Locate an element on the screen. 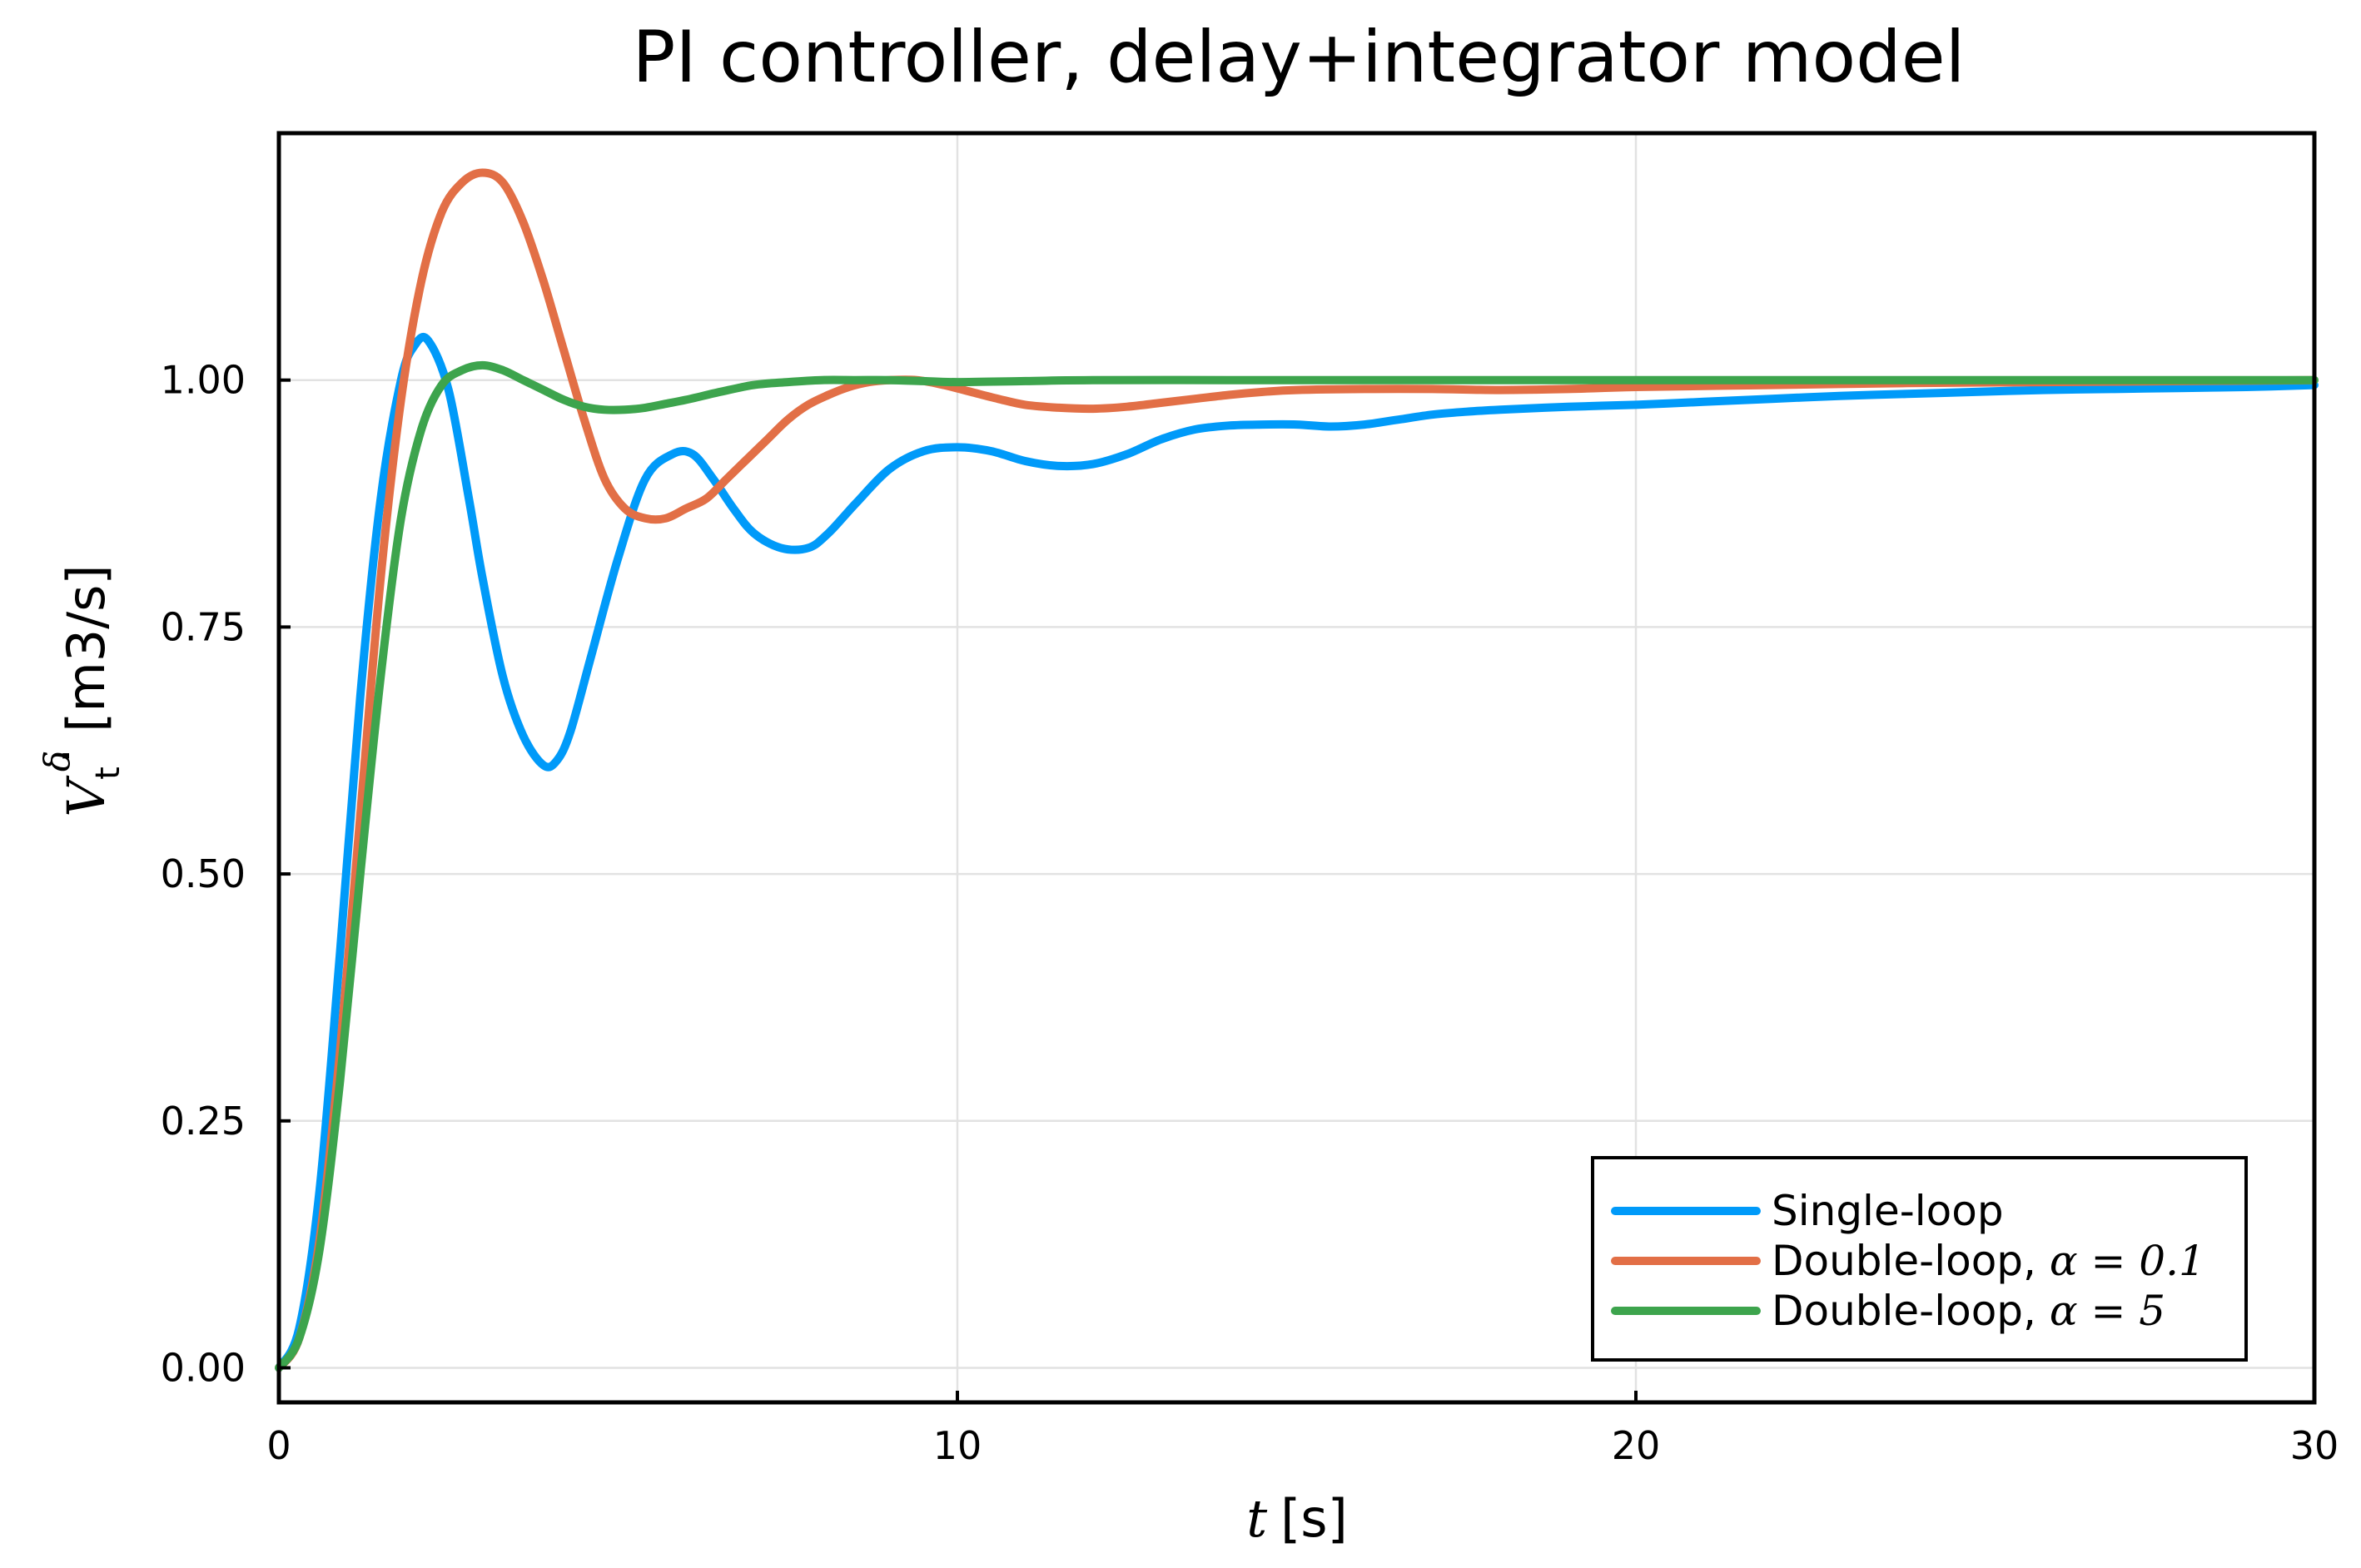 Image resolution: width=2361 pixels, height=1568 pixels. x-axis-label: t [s] is located at coordinates (1297, 1518).